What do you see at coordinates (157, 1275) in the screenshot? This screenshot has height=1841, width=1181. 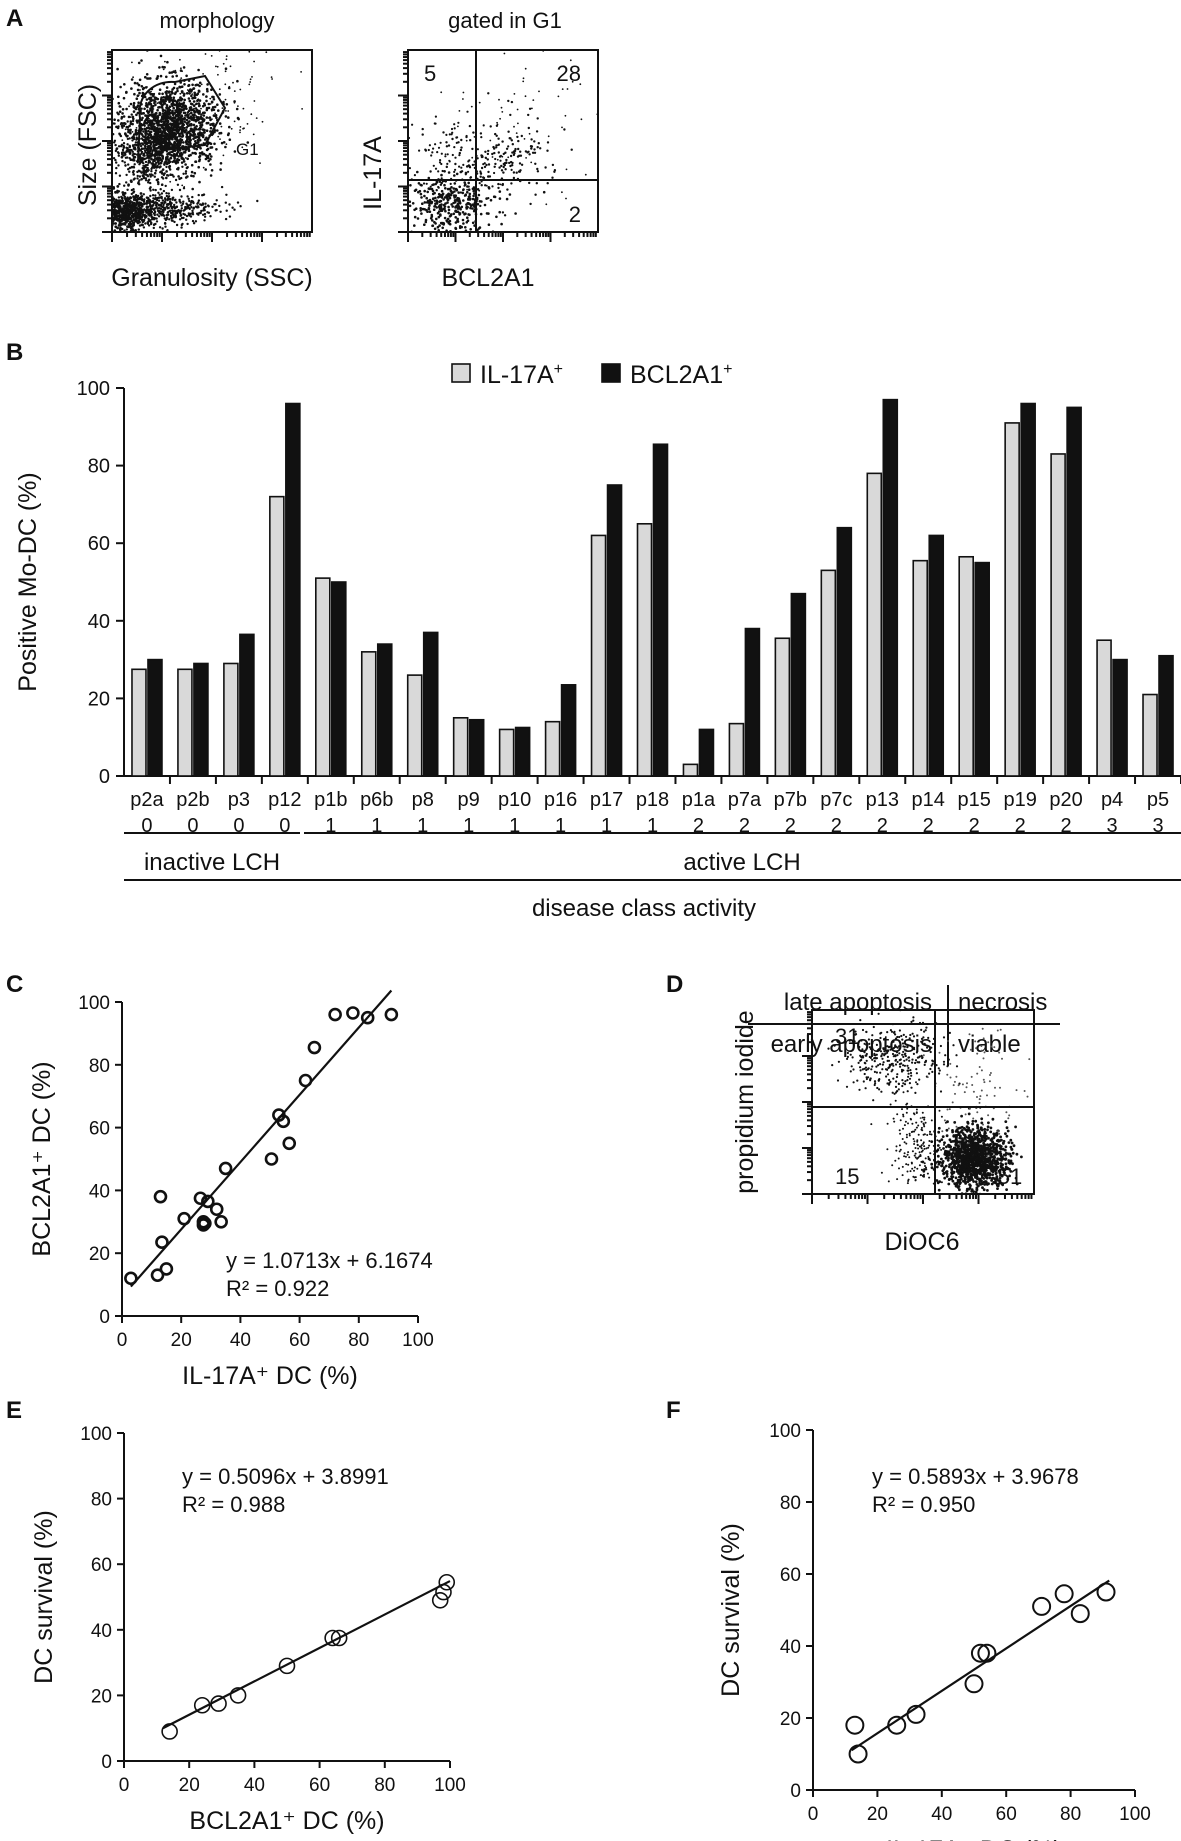 I see `data-point` at bounding box center [157, 1275].